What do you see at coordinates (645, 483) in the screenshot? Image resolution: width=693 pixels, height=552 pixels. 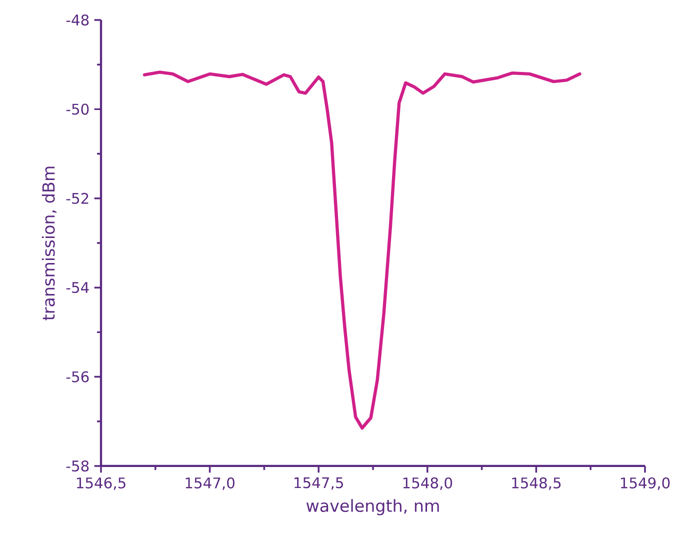 I see `x-tick-label: 1549,0` at bounding box center [645, 483].